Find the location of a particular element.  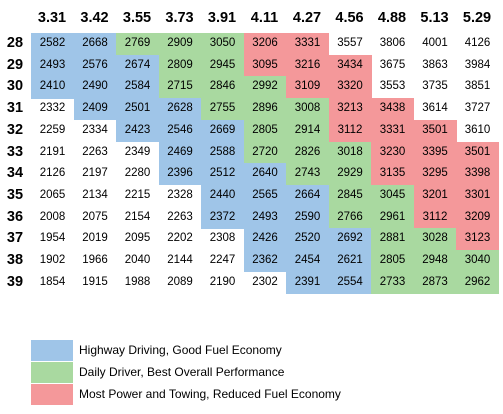

table-cell: 1854 is located at coordinates (52, 281).